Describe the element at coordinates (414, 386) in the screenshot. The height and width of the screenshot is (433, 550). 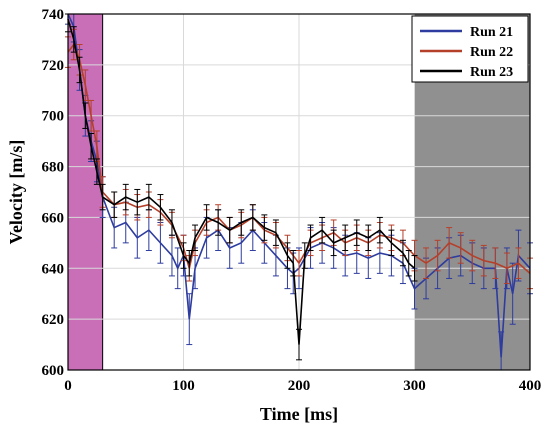
I see `x-tick-label: 300` at that location.